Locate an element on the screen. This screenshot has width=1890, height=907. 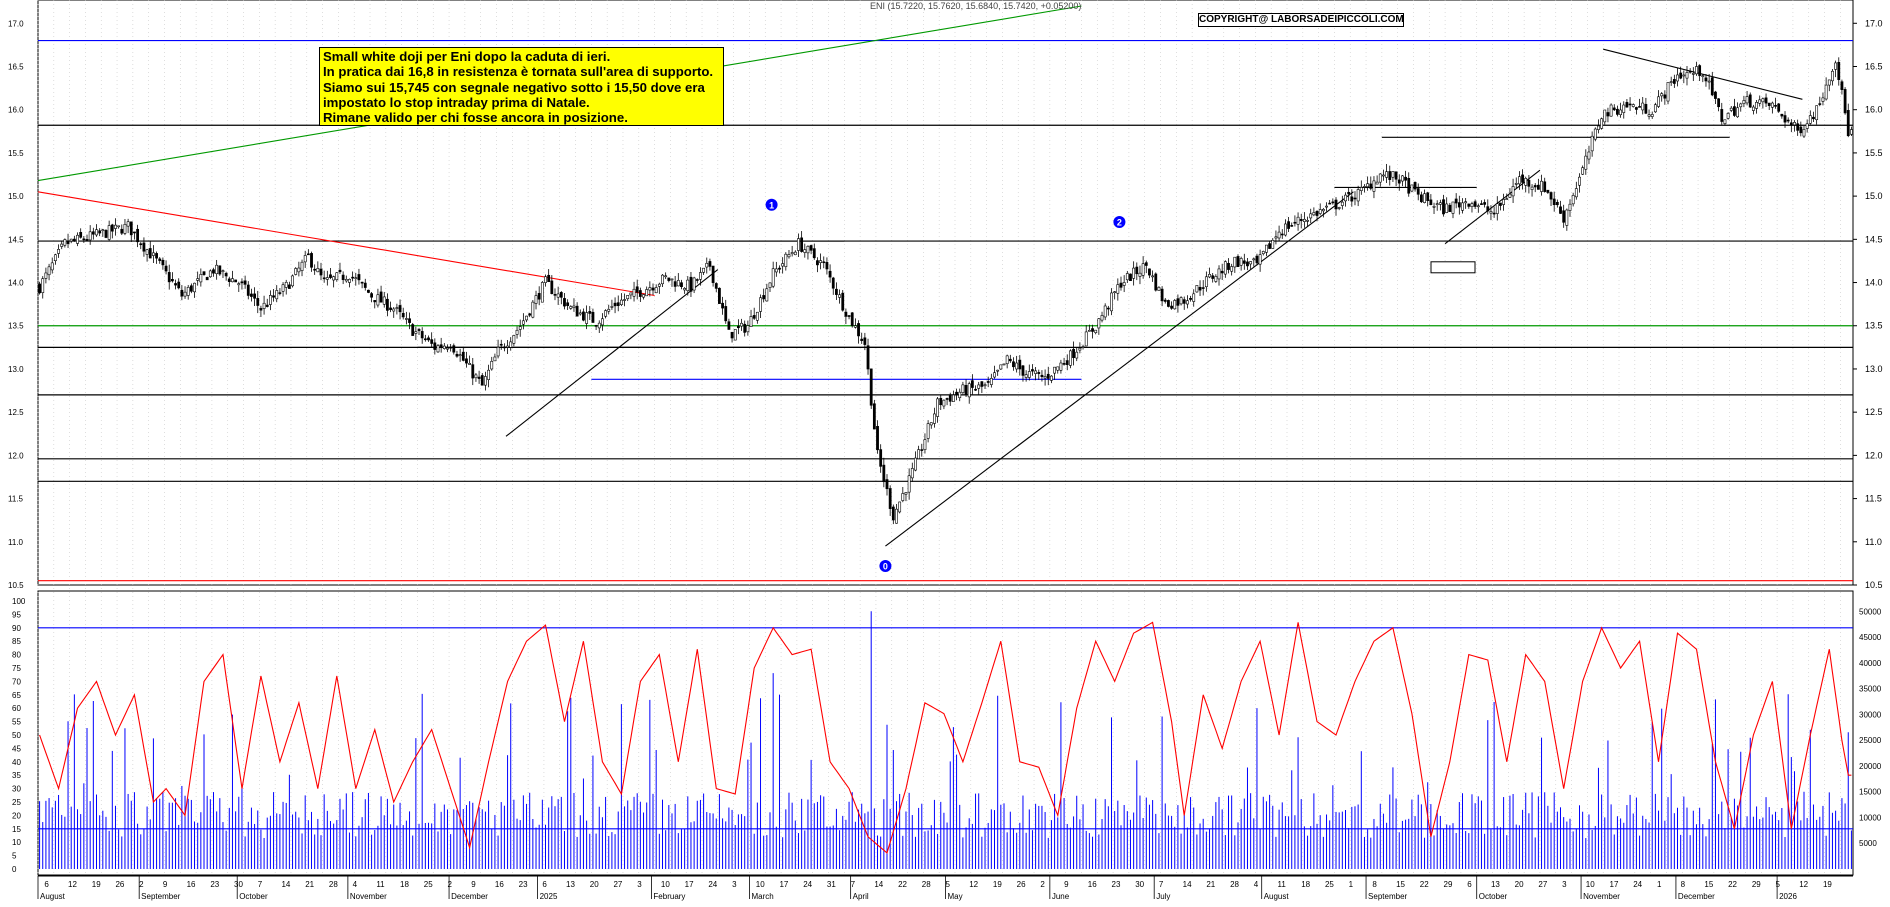
month-tick-label: December is located at coordinates (1696, 896).